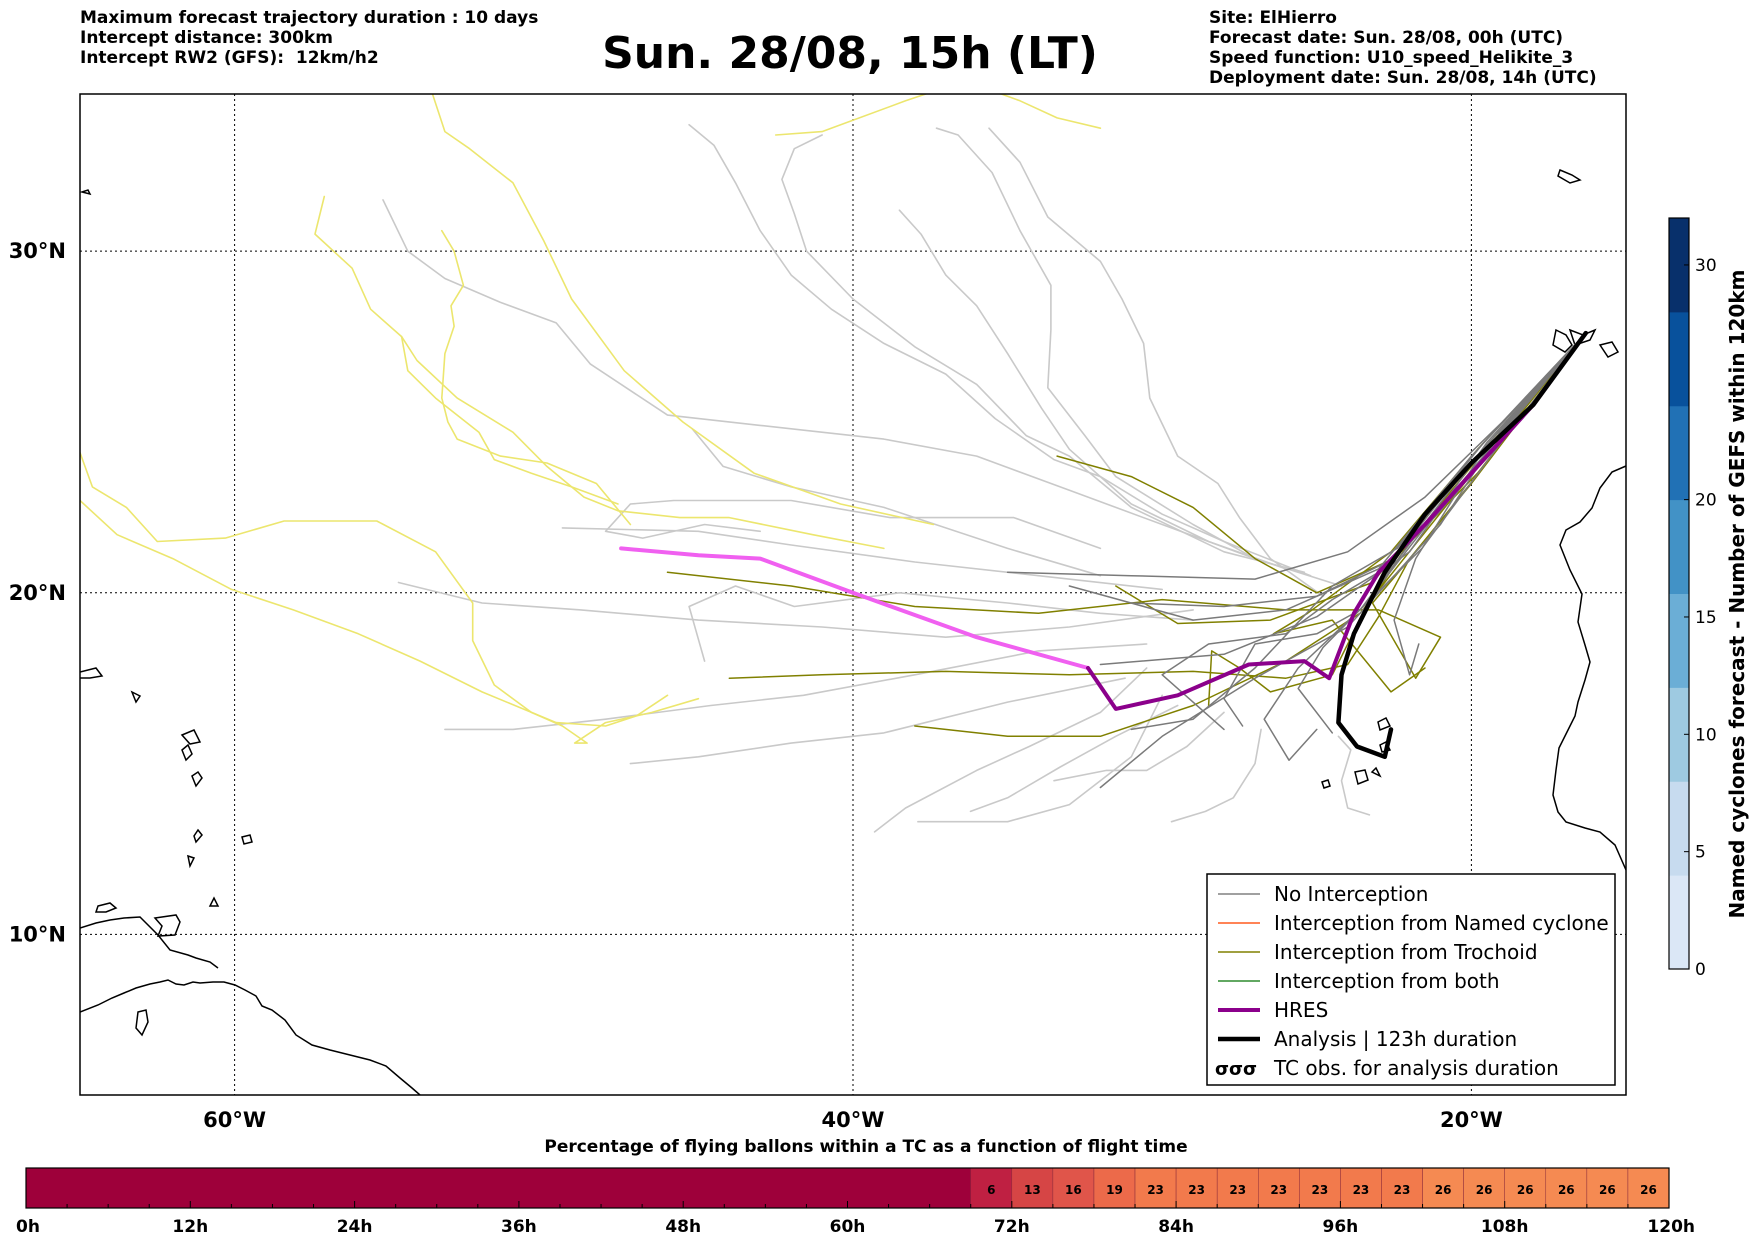 Image resolution: width=1752 pixels, height=1241 pixels. What do you see at coordinates (1114, 1190) in the screenshot?
I see `timebar-cell-label: 19` at bounding box center [1114, 1190].